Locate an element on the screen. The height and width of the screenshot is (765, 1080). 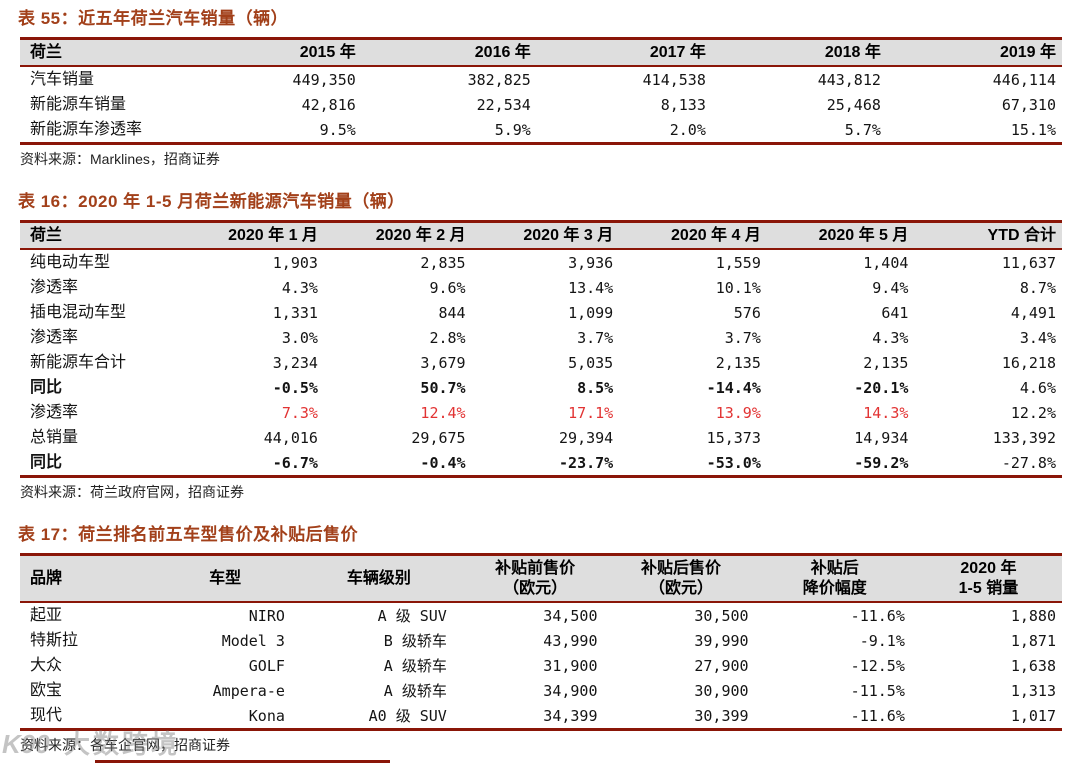
value-cell: 414,538 is located at coordinates (674, 79).